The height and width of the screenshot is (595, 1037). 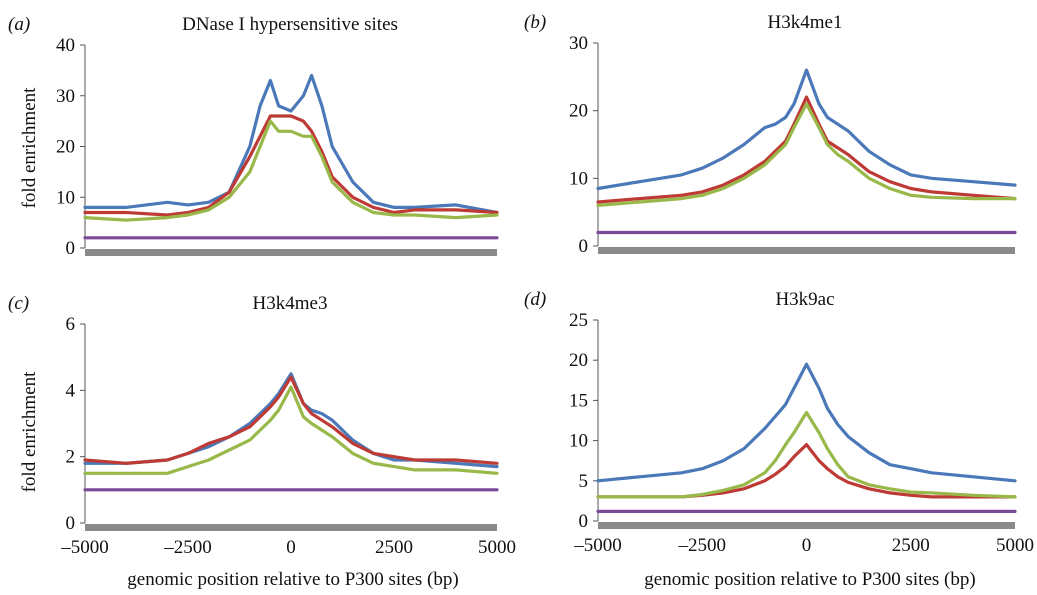 What do you see at coordinates (578, 360) in the screenshot?
I see `panel-d-y-tick-label: 20` at bounding box center [578, 360].